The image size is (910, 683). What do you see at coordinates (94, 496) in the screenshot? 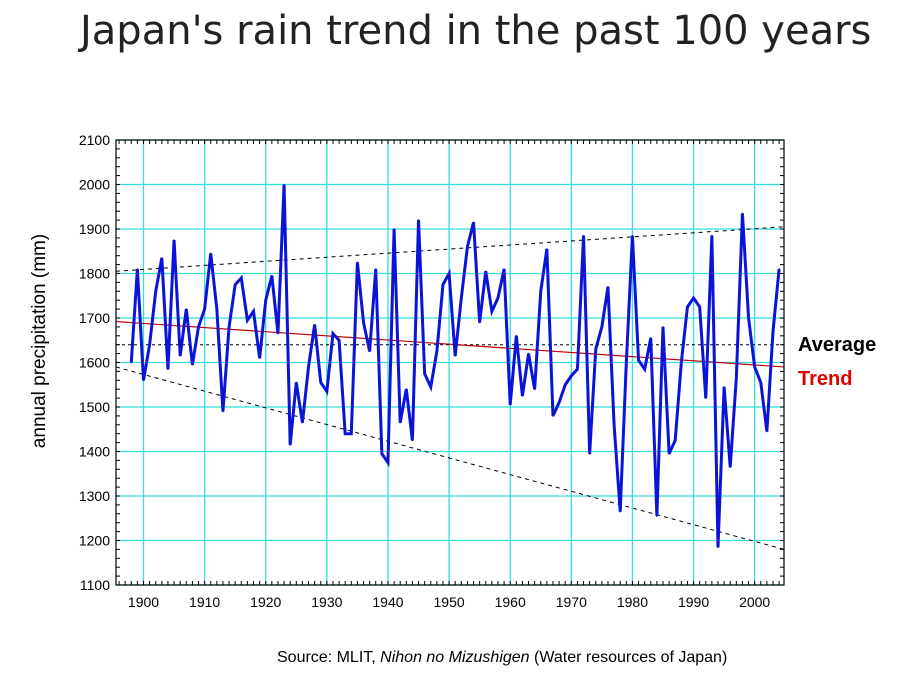
I see `y-tick-label: 1300` at bounding box center [94, 496].